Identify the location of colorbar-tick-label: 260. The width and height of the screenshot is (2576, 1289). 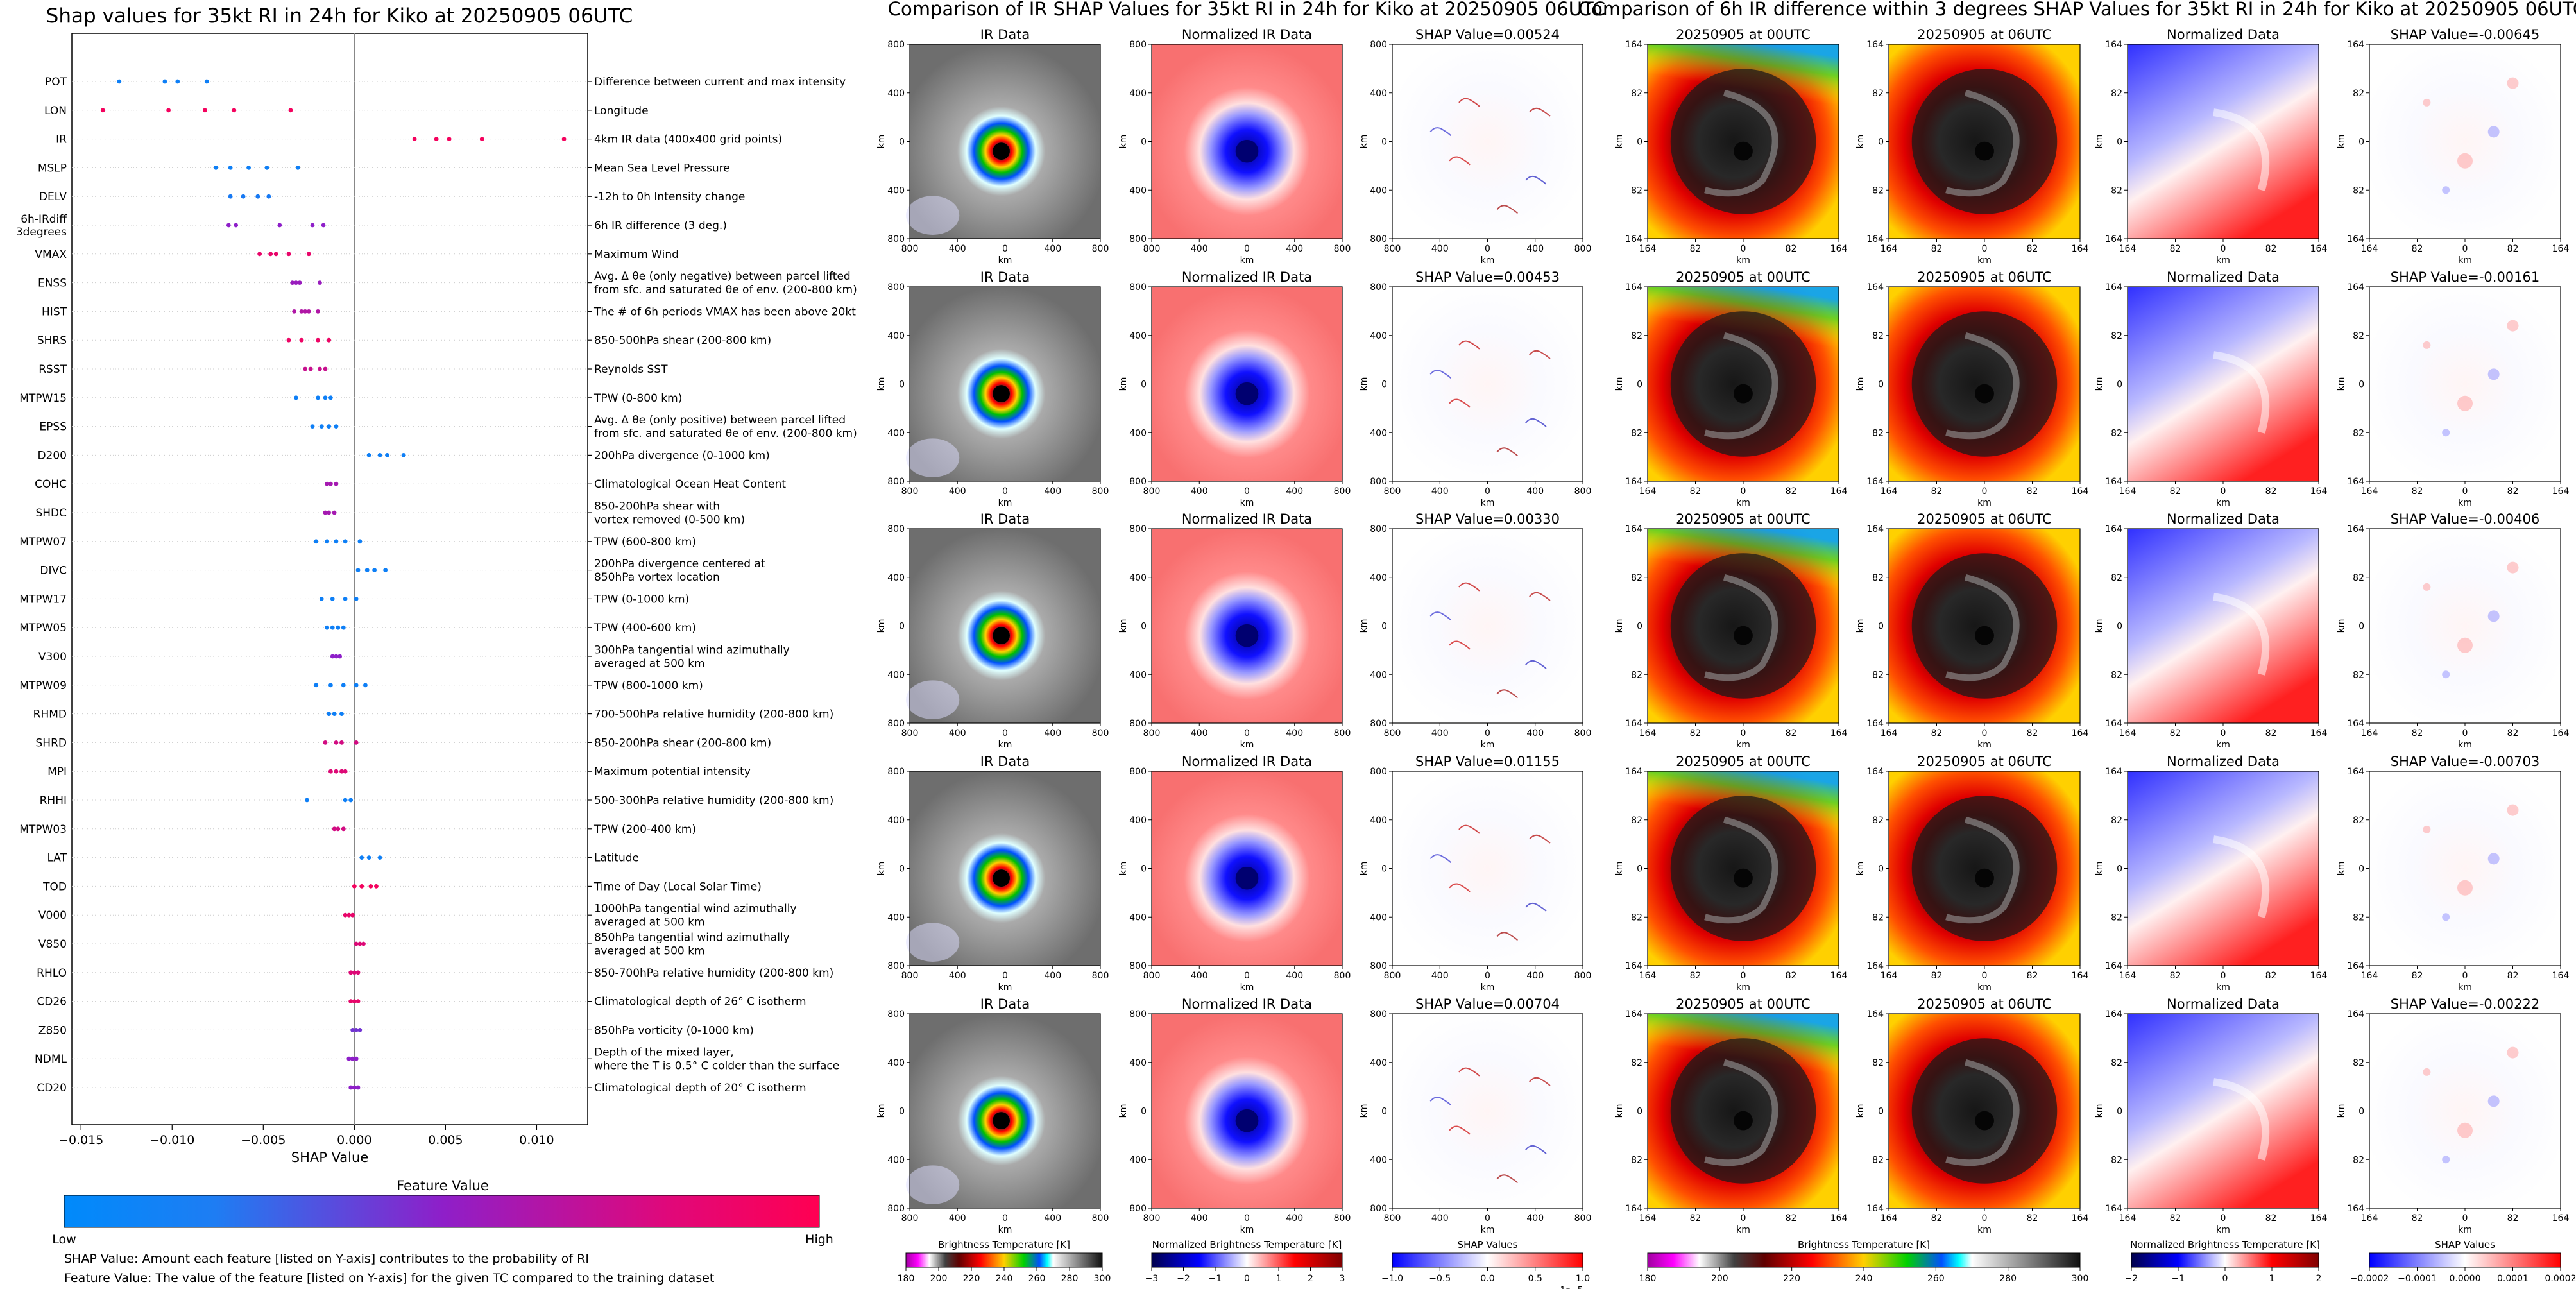
(1936, 1279).